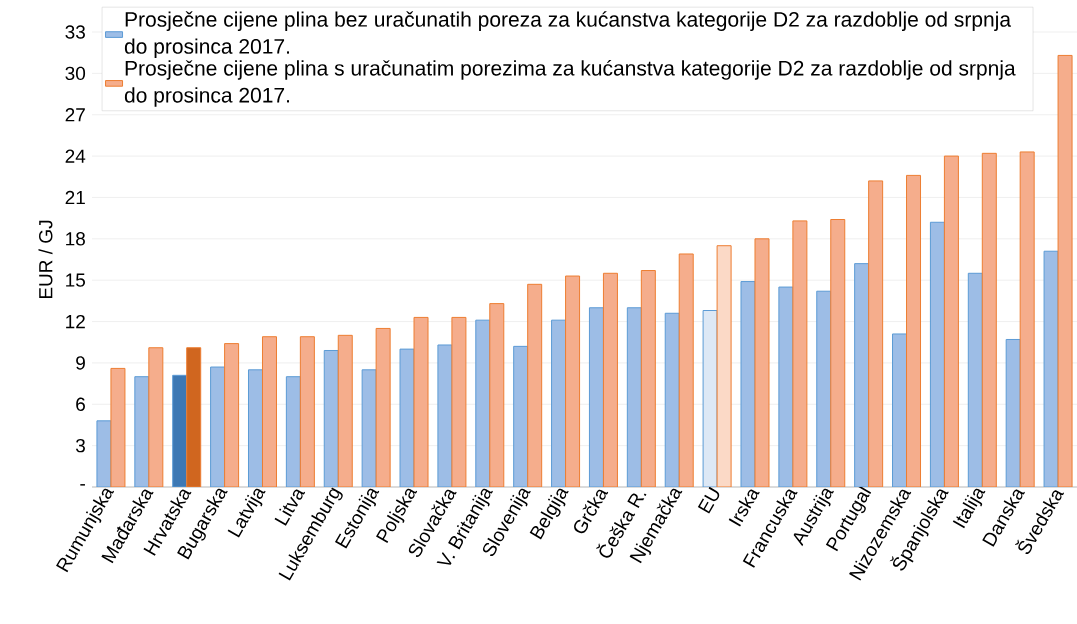 This screenshot has height=624, width=1077. What do you see at coordinates (570, 83) in the screenshot?
I see `legend-label: Prosječne cijene plina s uračunatim porezima za kućanstva kategorije D2 za razdoblje od srpnja do prosinca 2017.` at bounding box center [570, 83].